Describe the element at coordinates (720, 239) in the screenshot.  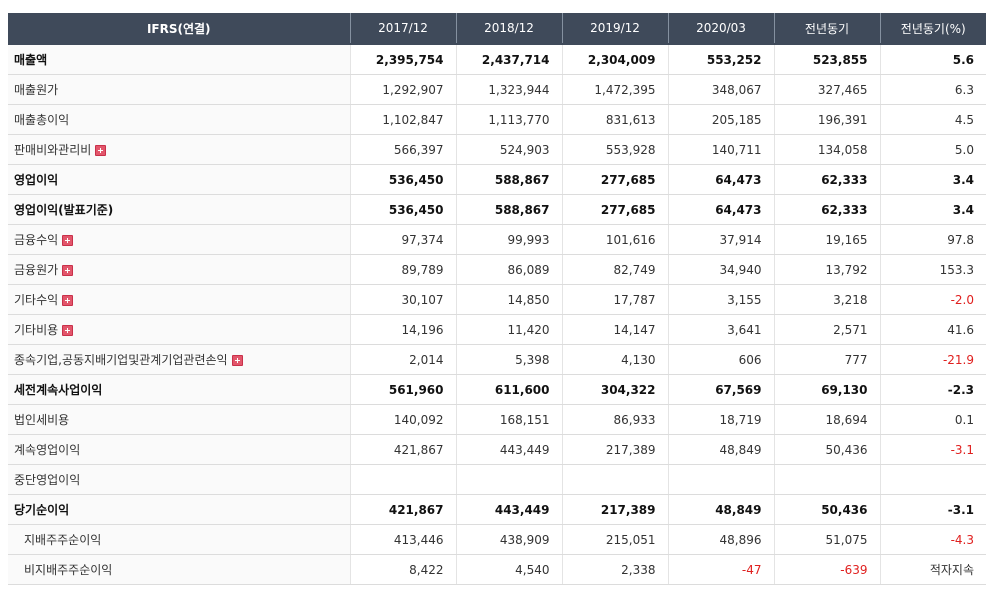
I see `value-cell: 37,914` at that location.